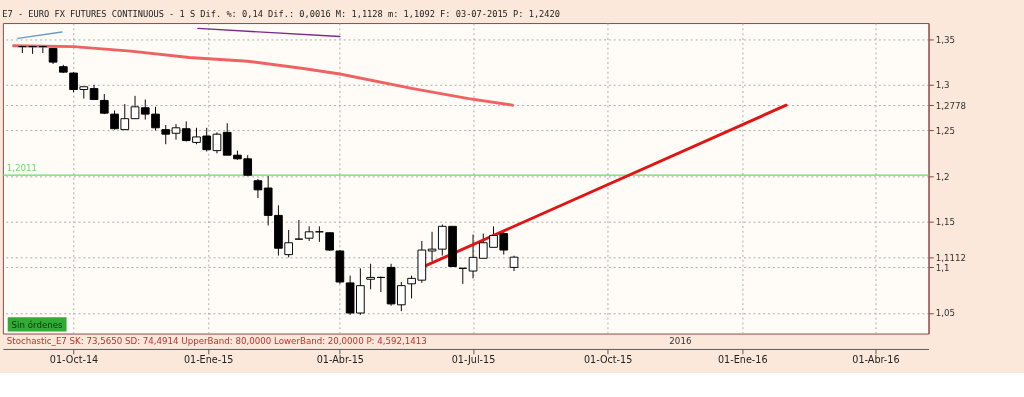 The height and width of the screenshot is (397, 1024). Describe the element at coordinates (945, 313) in the screenshot. I see `y-tick-label: 1,05` at that location.